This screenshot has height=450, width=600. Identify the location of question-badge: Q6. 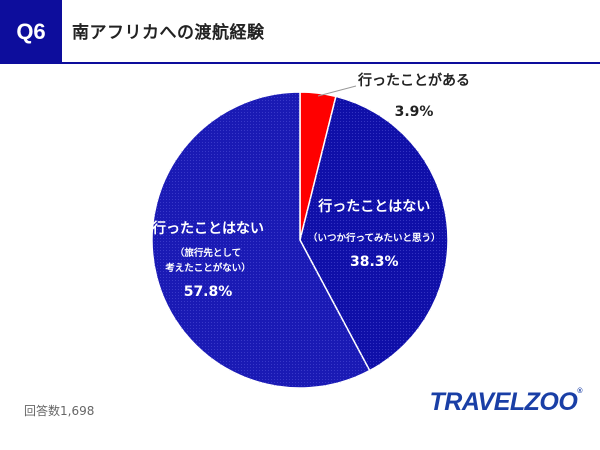
(31, 32).